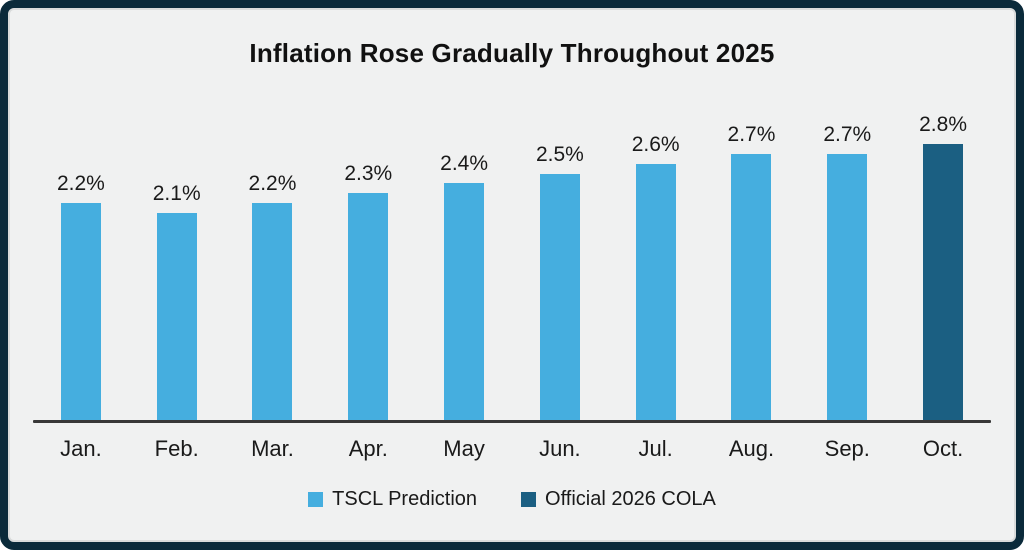  Describe the element at coordinates (176, 448) in the screenshot. I see `x-axis-tick-label: Feb.` at that location.